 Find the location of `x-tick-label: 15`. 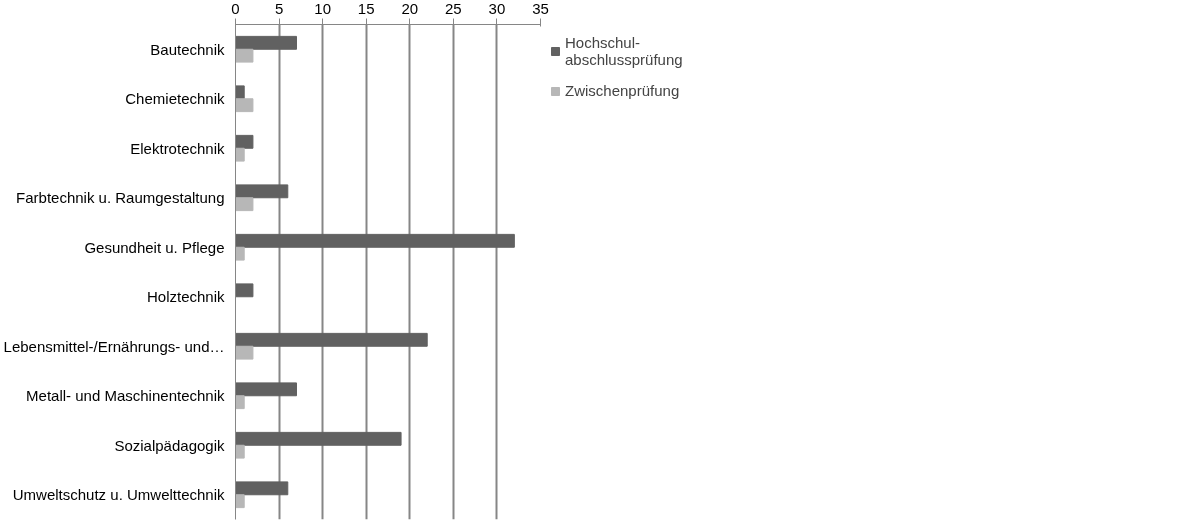

x-tick-label: 15 is located at coordinates (366, 8).